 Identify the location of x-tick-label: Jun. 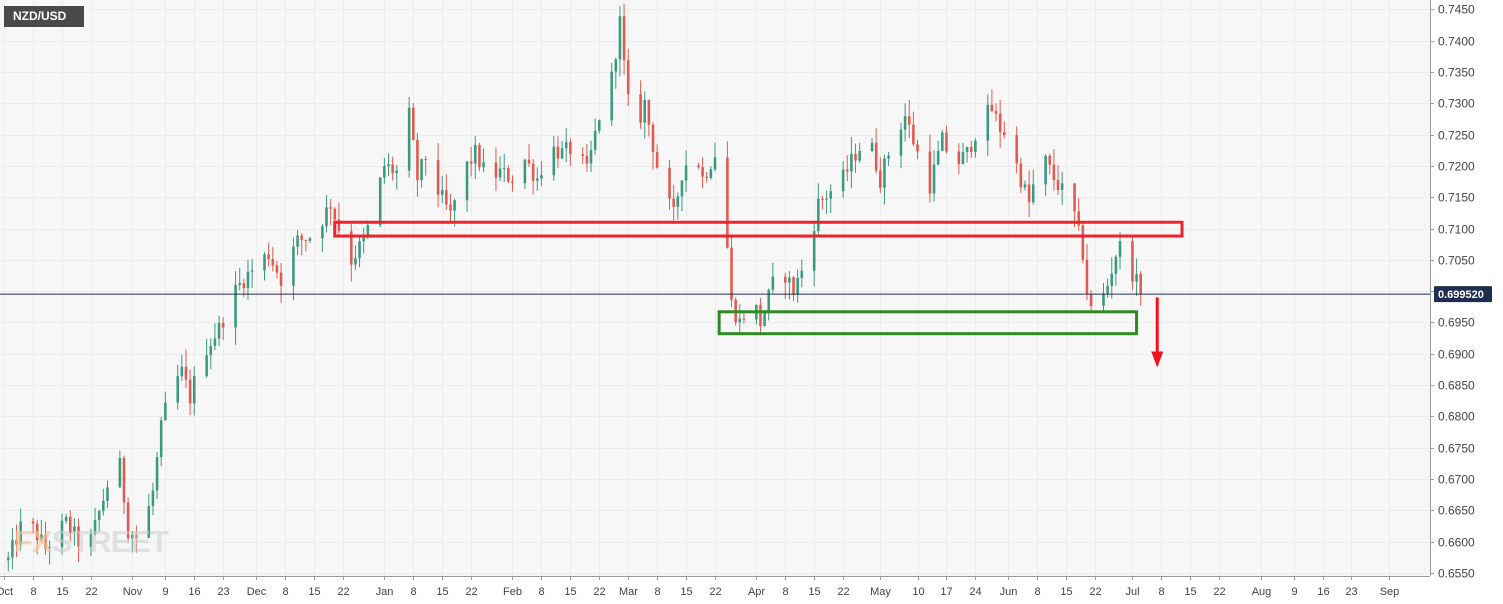
(1009, 592).